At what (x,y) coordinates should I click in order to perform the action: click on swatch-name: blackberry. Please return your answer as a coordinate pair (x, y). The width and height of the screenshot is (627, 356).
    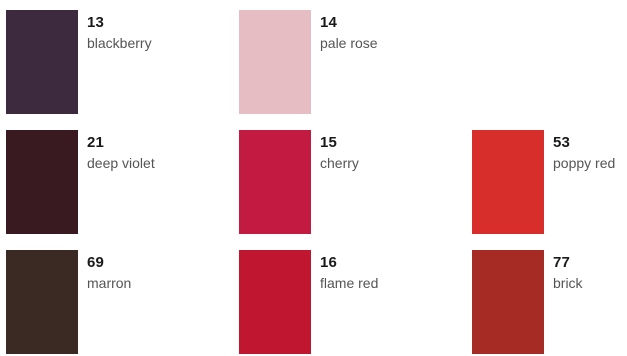
    Looking at the image, I should click on (119, 43).